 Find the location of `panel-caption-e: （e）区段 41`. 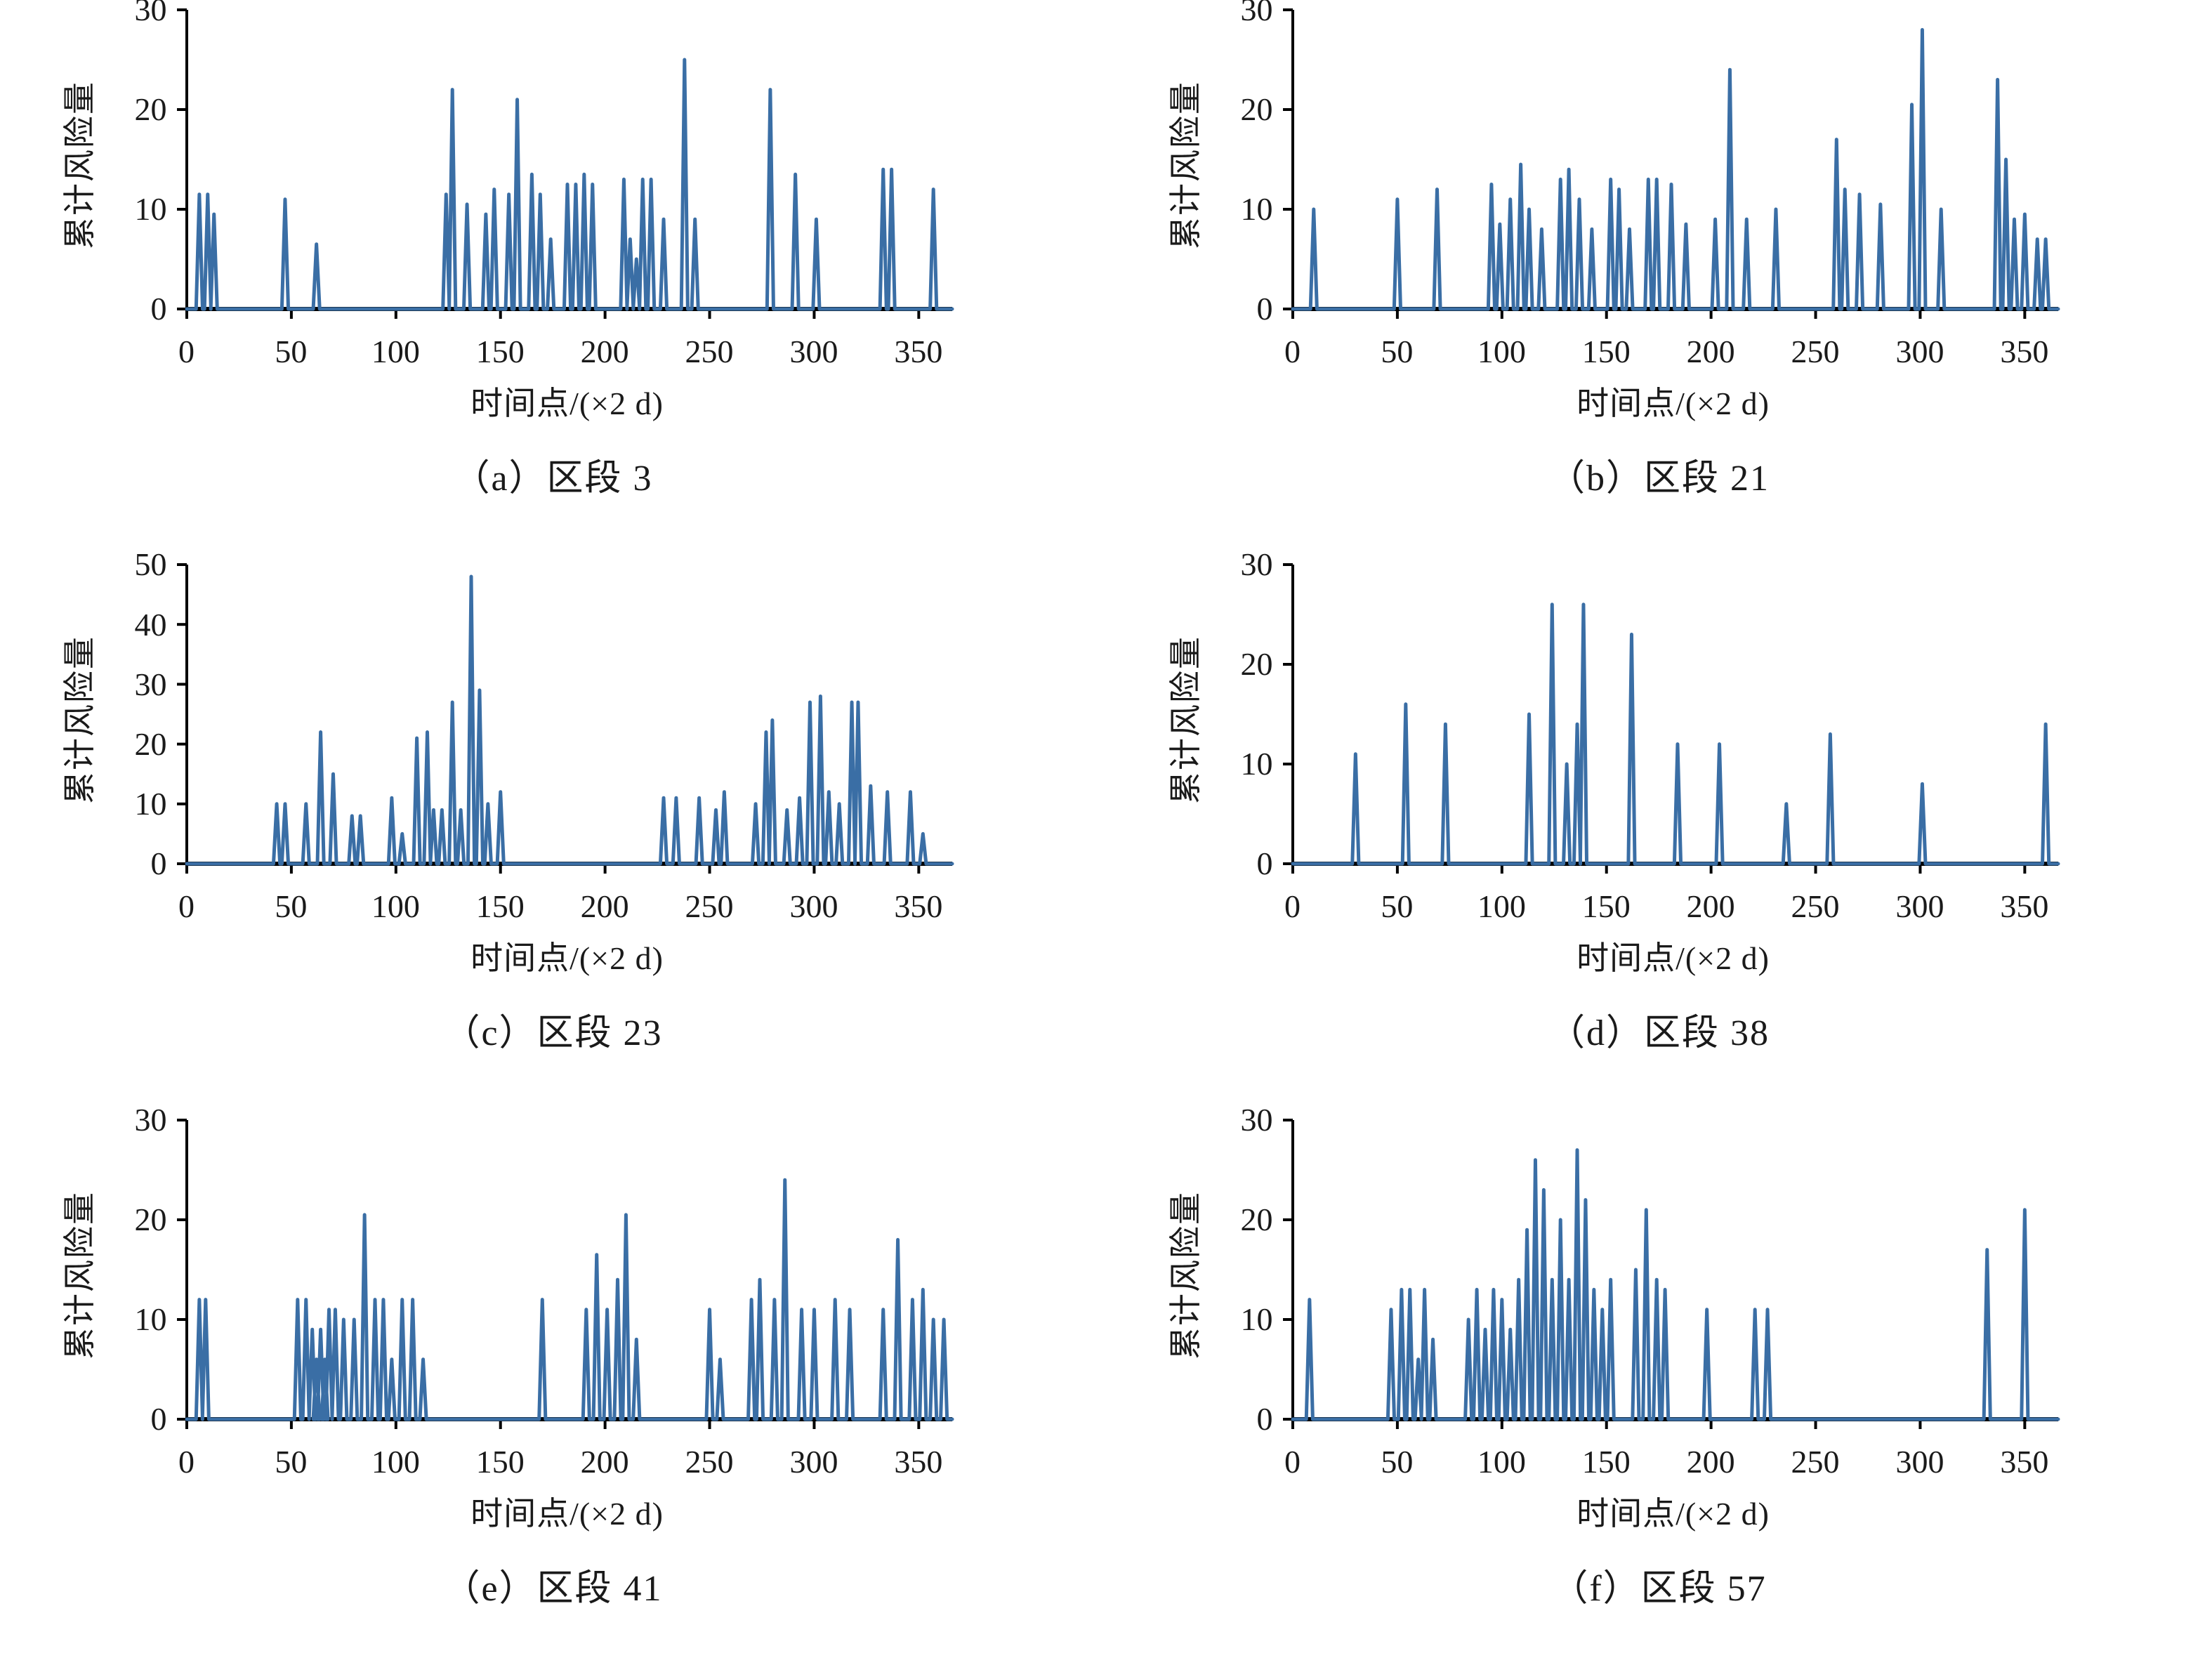

panel-caption-e: （e）区段 41 is located at coordinates (553, 1588).